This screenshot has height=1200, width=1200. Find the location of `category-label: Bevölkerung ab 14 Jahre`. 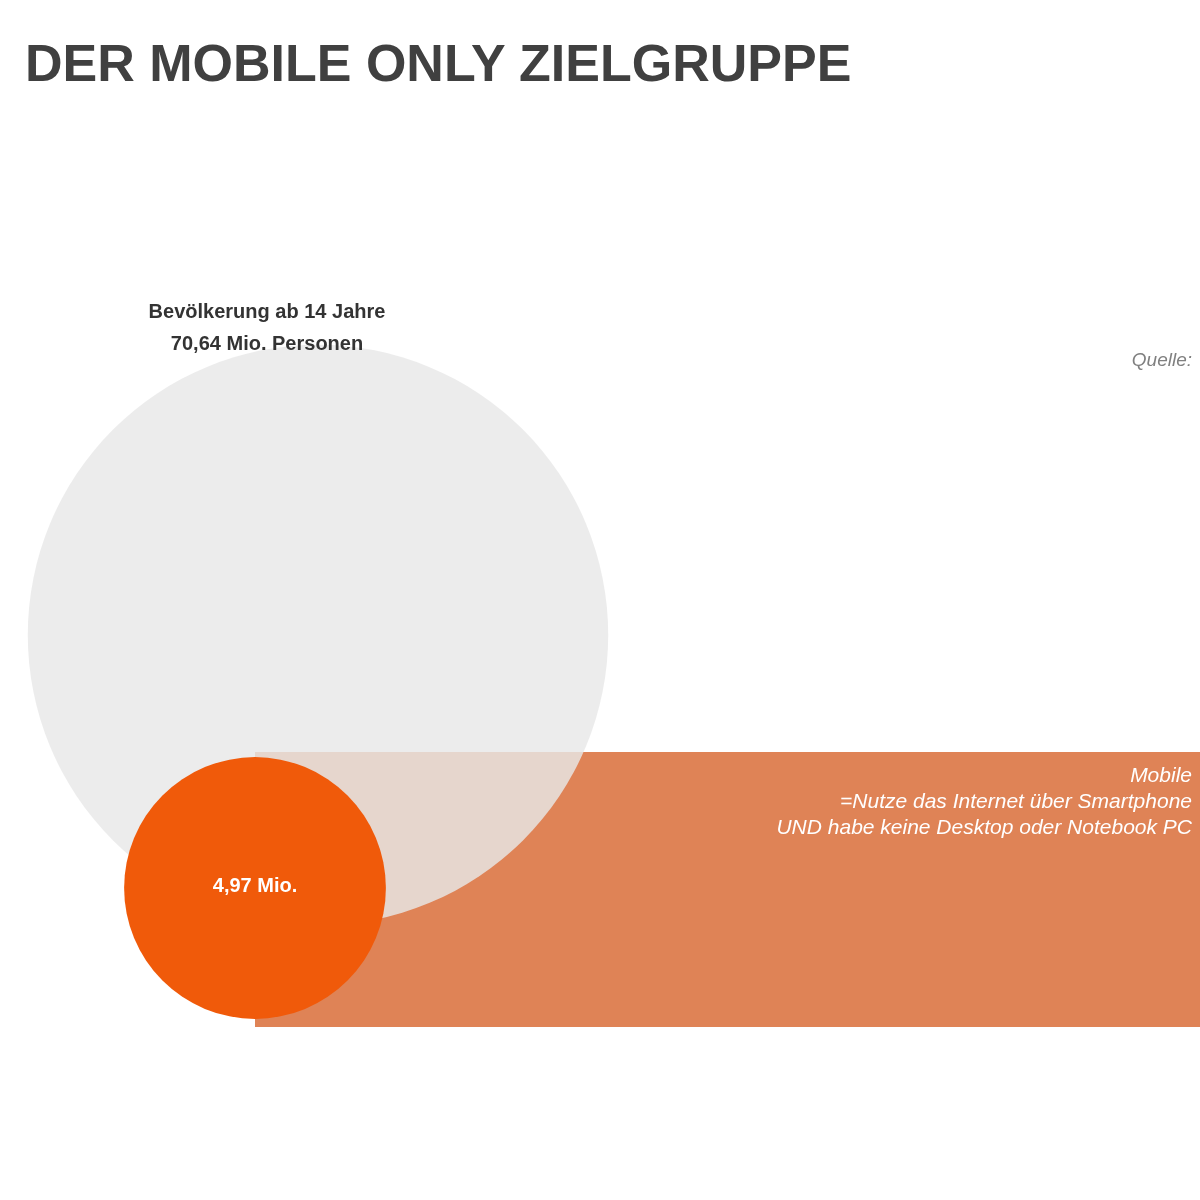

category-label: Bevölkerung ab 14 Jahre is located at coordinates (267, 311).